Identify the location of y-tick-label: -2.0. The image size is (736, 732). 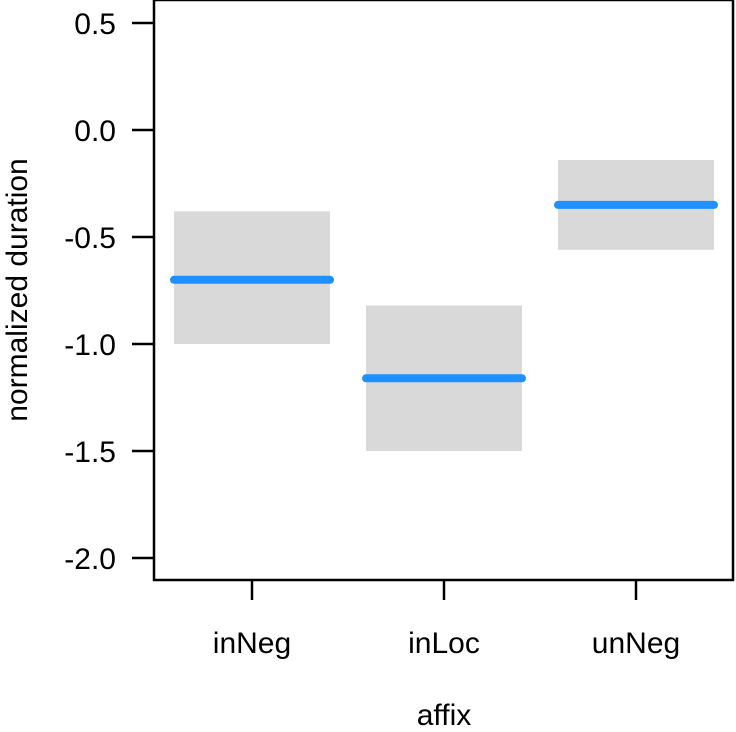
(90, 559).